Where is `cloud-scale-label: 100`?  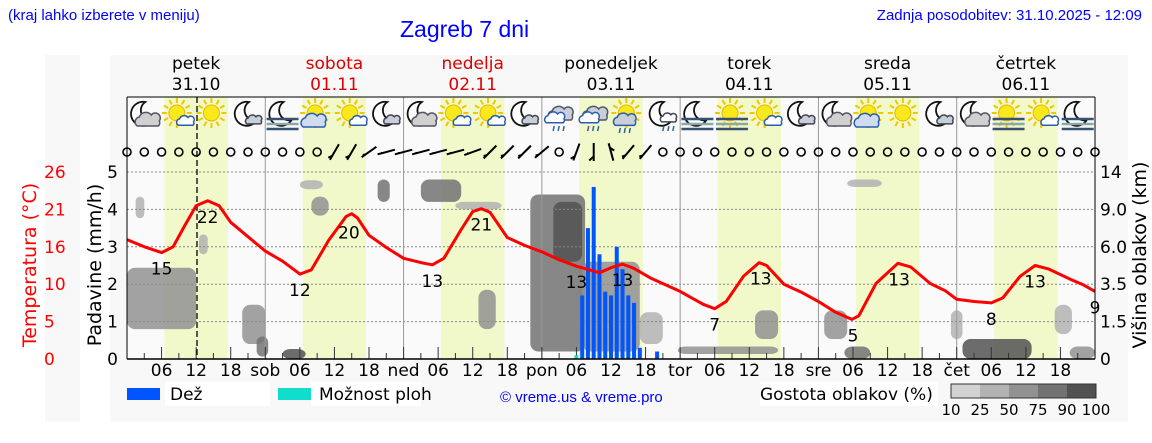
cloud-scale-label: 100 is located at coordinates (1096, 410).